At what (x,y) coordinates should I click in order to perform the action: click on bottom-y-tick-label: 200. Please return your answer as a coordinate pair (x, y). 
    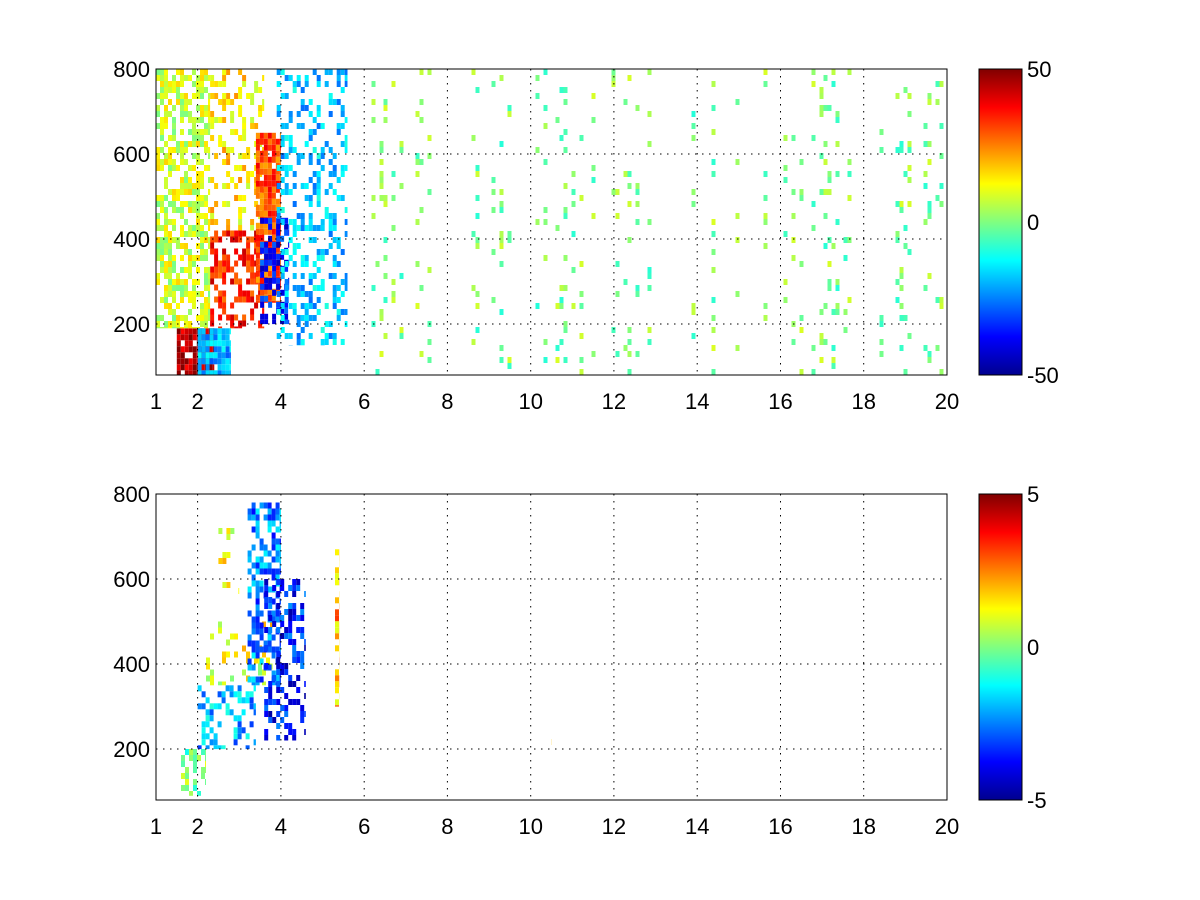
    Looking at the image, I should click on (131, 749).